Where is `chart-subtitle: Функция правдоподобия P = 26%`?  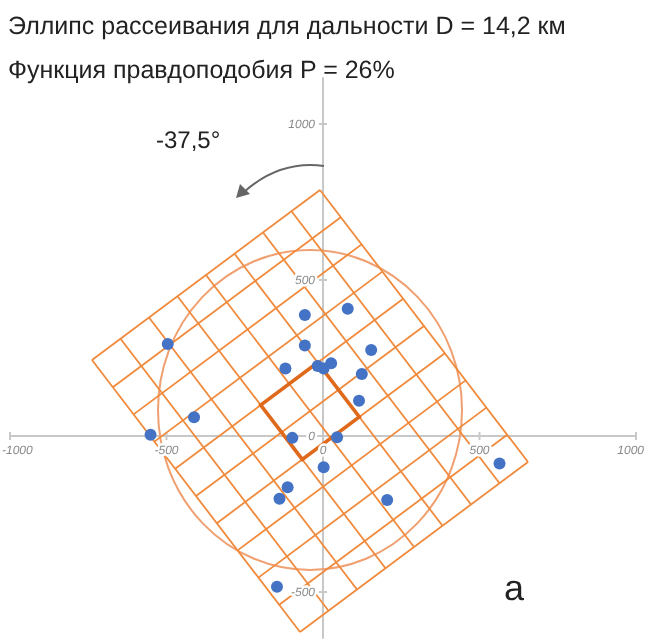 chart-subtitle: Функция правдоподобия P = 26% is located at coordinates (201, 70).